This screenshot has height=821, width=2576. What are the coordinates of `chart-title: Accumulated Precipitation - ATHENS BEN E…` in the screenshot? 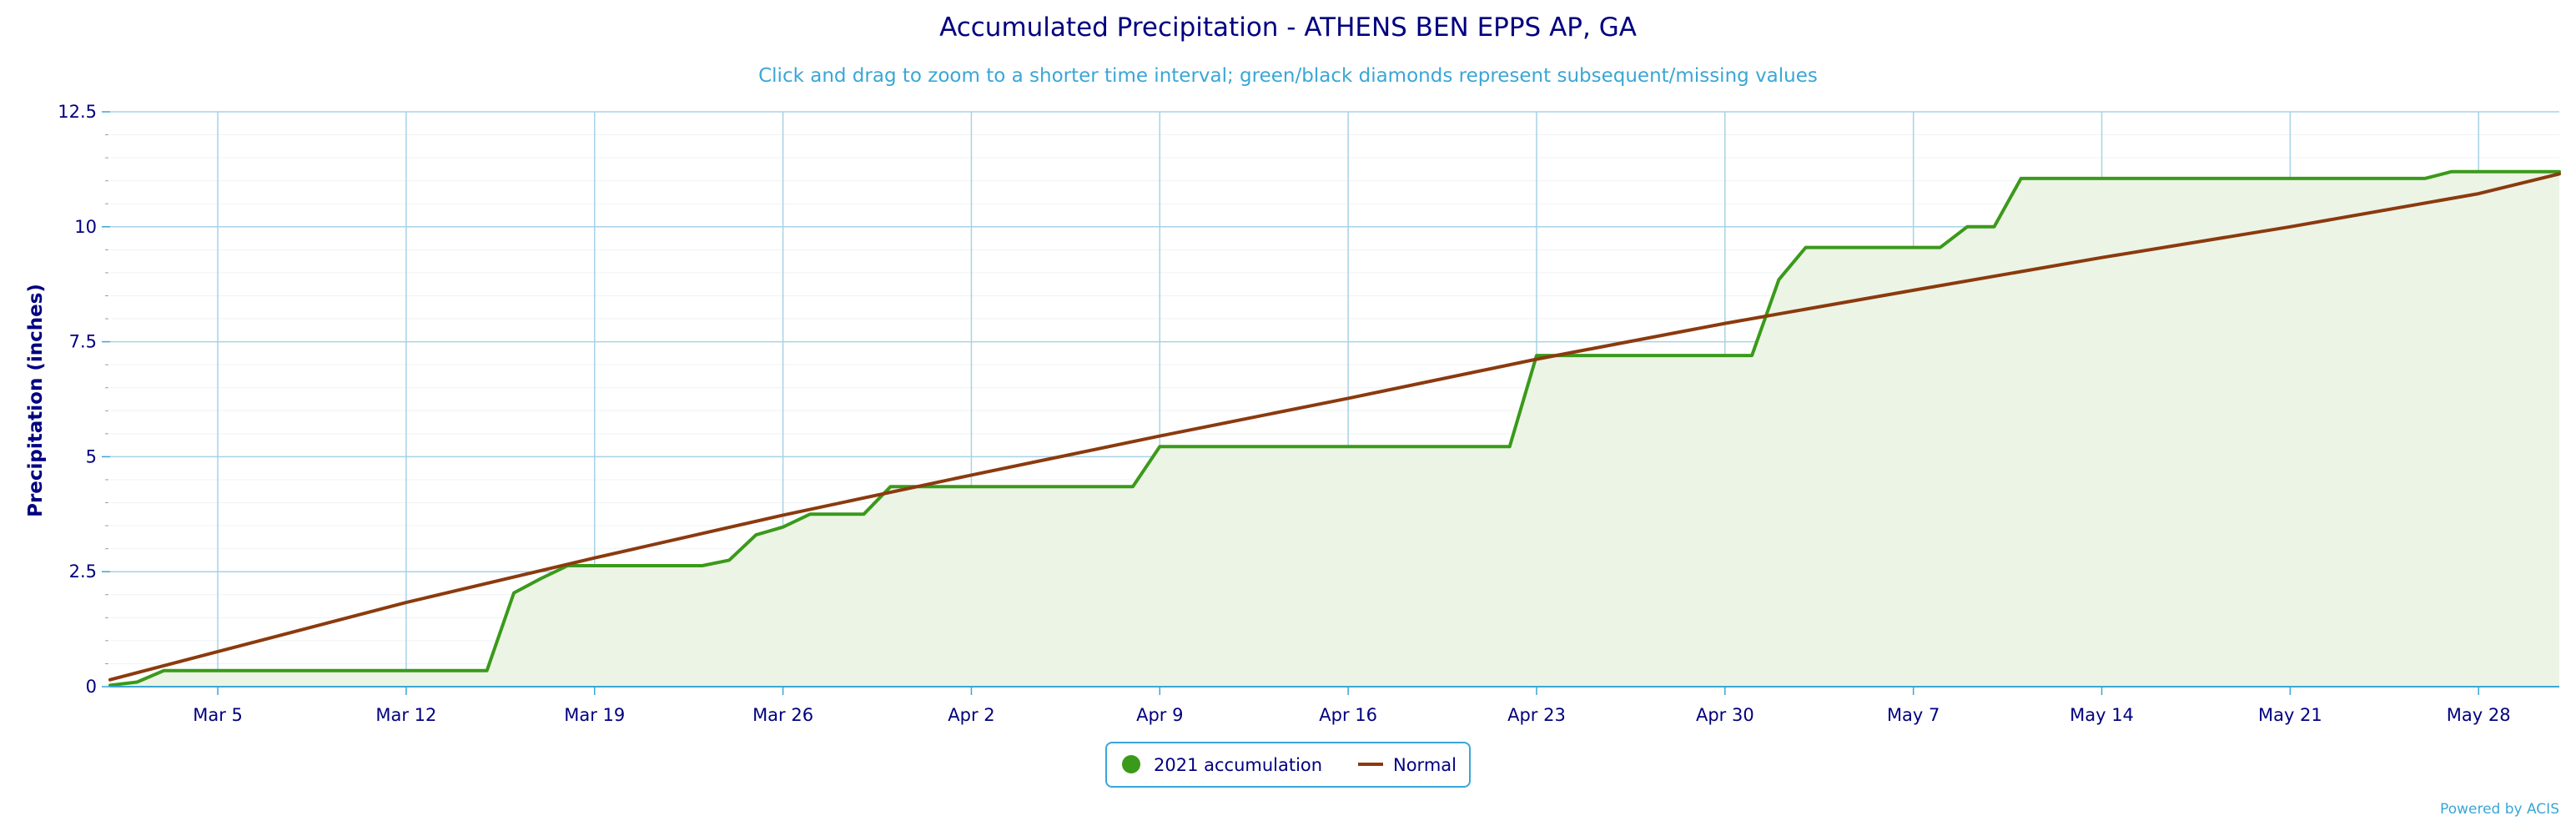 It's located at (1288, 28).